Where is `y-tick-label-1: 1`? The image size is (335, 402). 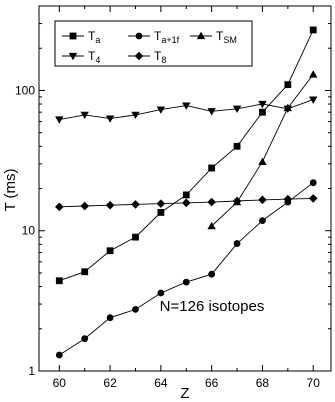 y-tick-label-1: 1 is located at coordinates (31, 371).